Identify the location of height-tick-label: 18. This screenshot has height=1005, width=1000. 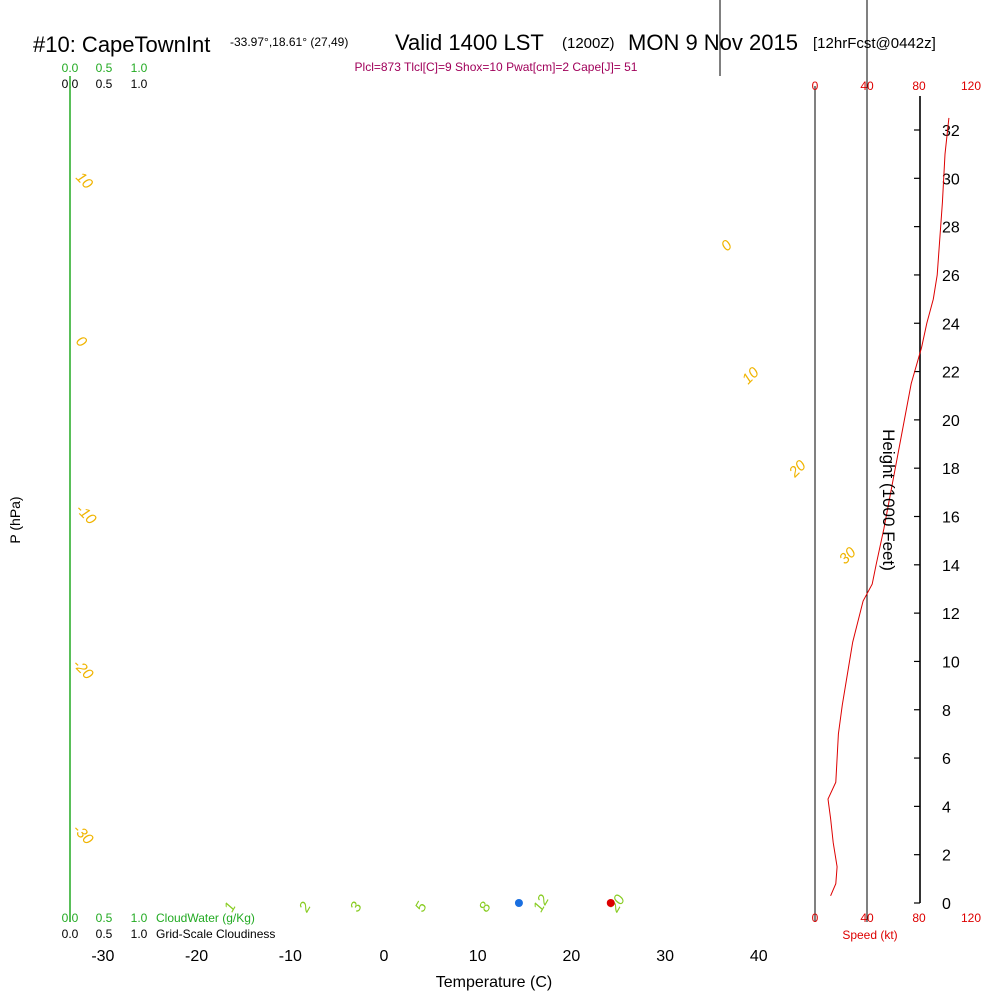
(951, 469).